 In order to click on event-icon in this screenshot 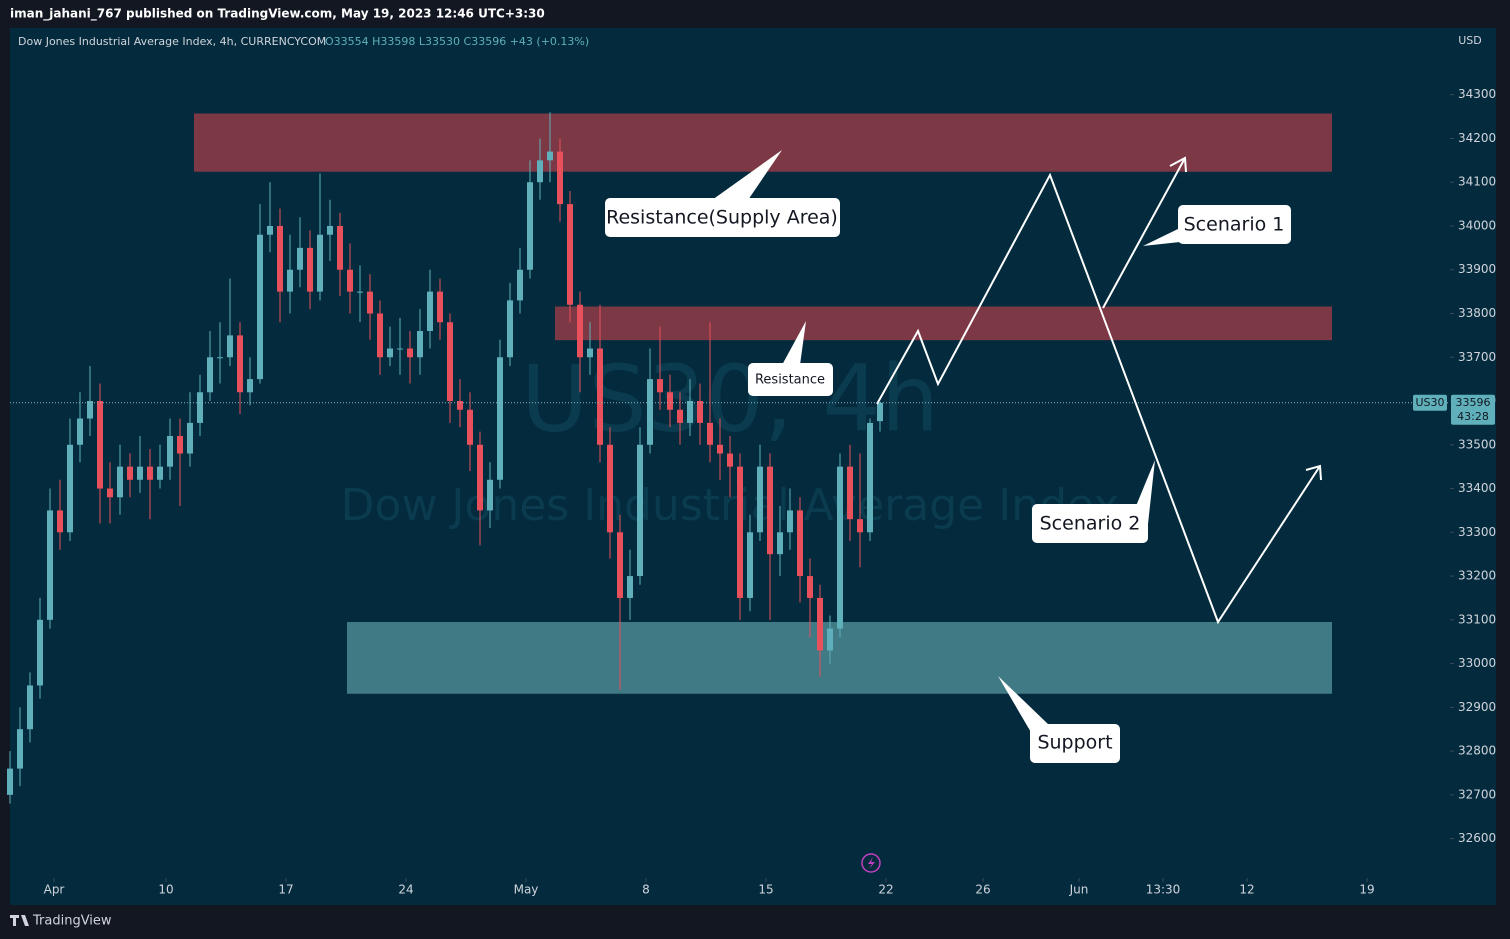, I will do `click(871, 863)`.